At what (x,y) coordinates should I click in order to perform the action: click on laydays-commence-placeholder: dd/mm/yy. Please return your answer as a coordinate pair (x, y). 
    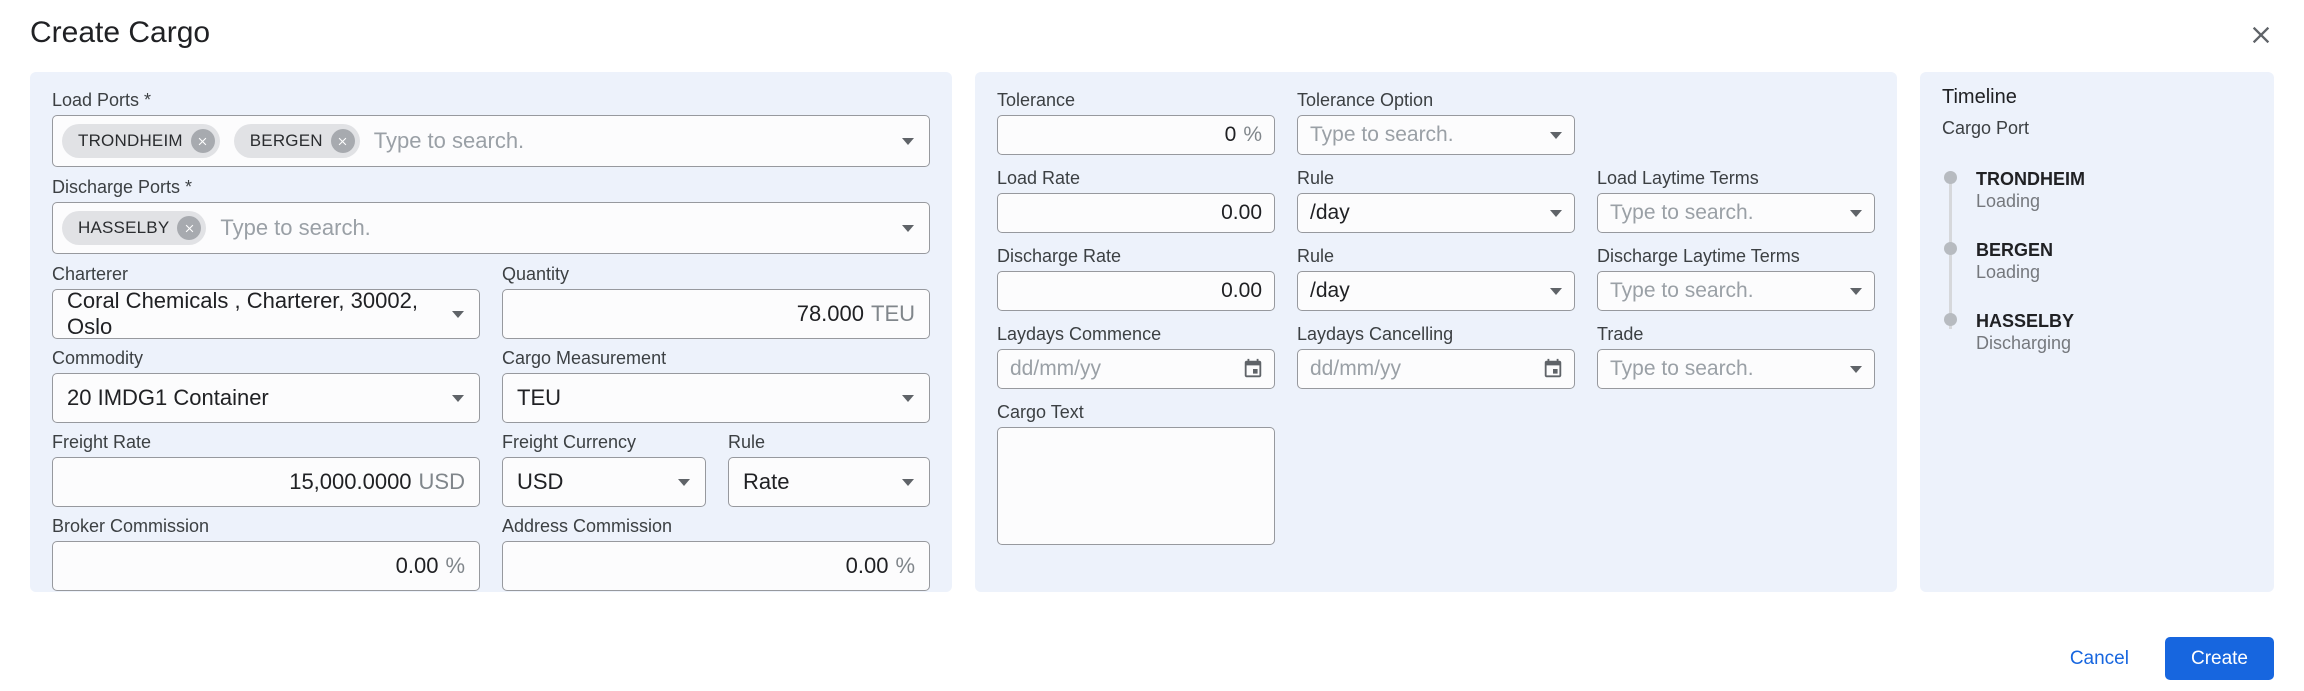
    Looking at the image, I should click on (1056, 368).